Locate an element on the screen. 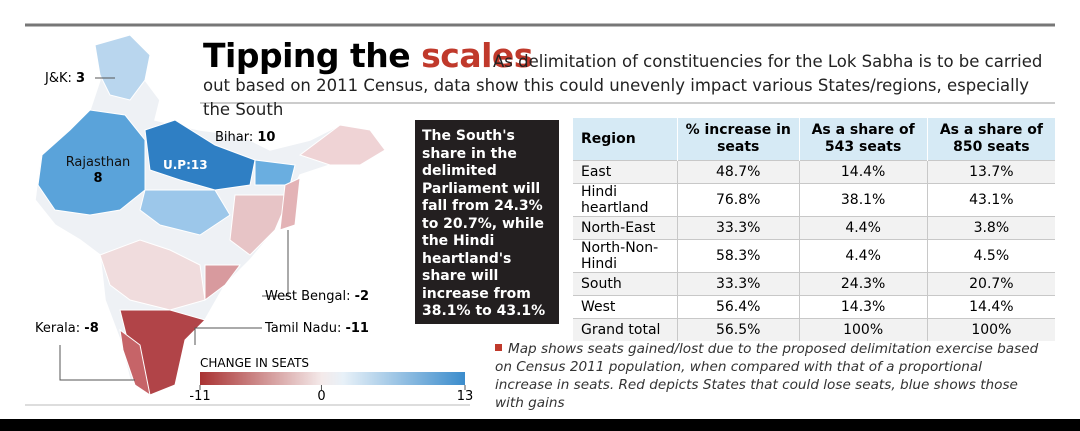  column-header: As a share of 850 seats is located at coordinates (990, 139).